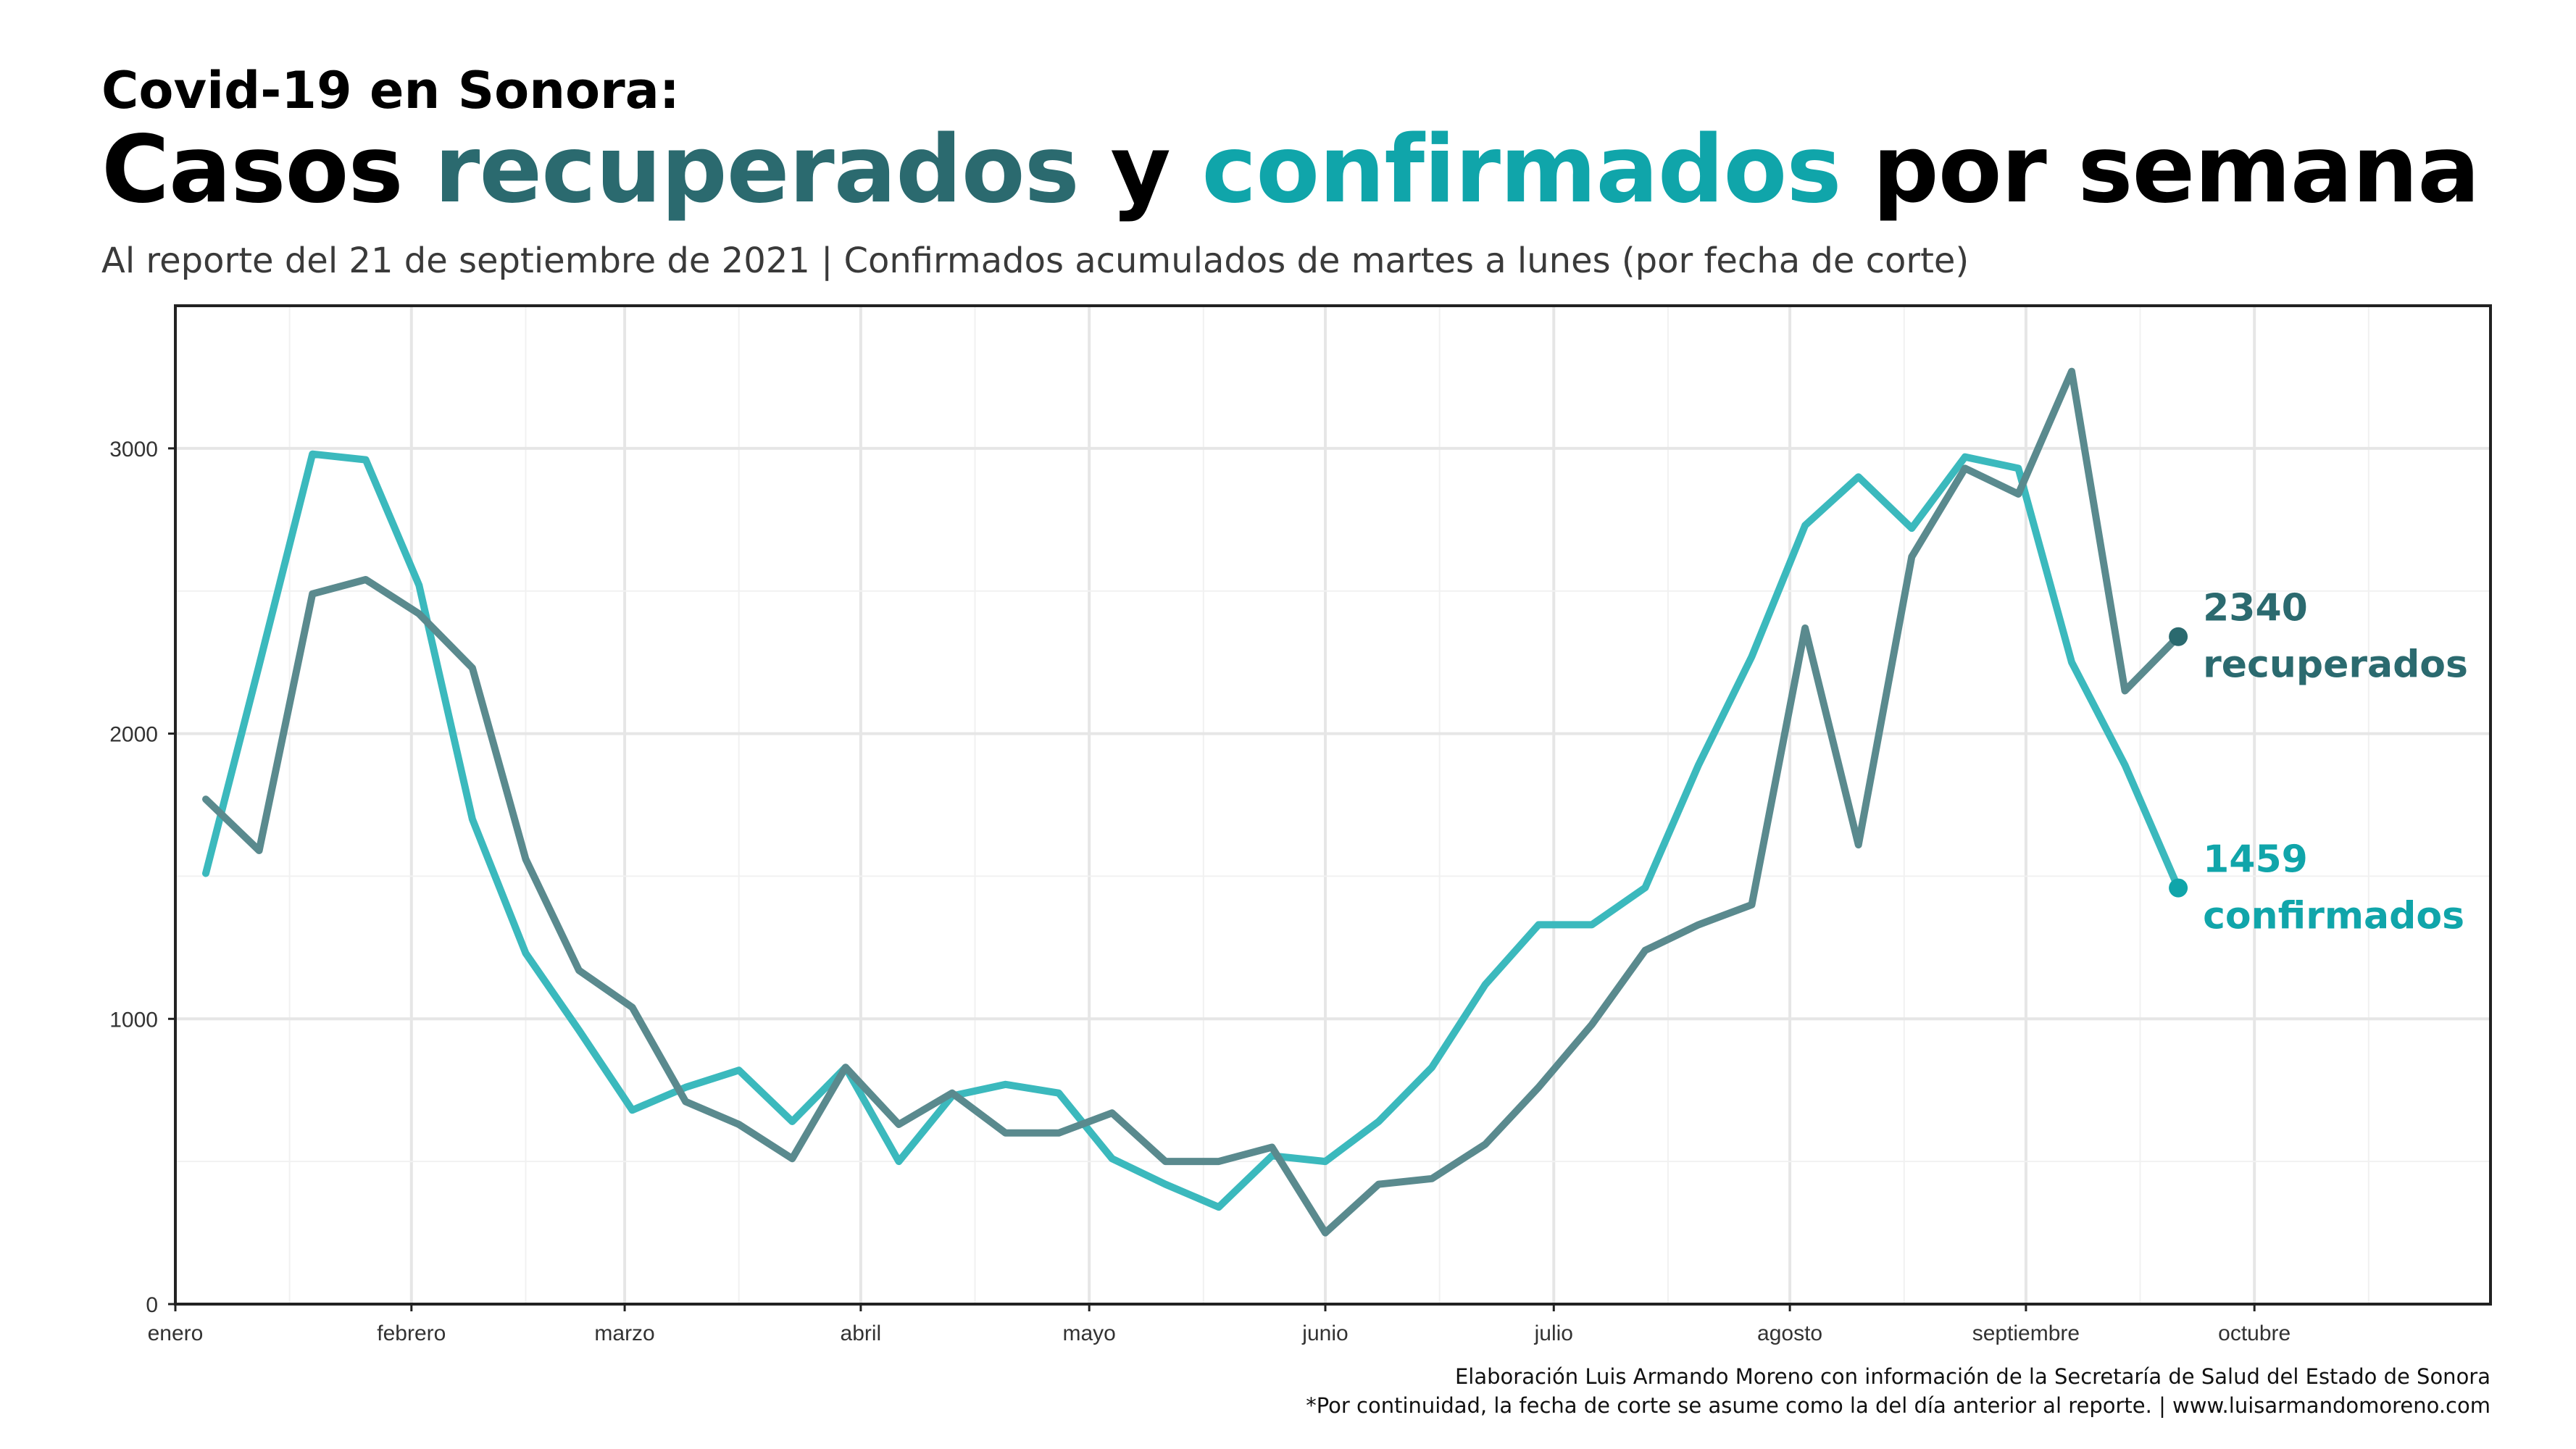 This screenshot has height=1449, width=2576. I want to click on title-part-recuperados: recuperados, so click(757, 170).